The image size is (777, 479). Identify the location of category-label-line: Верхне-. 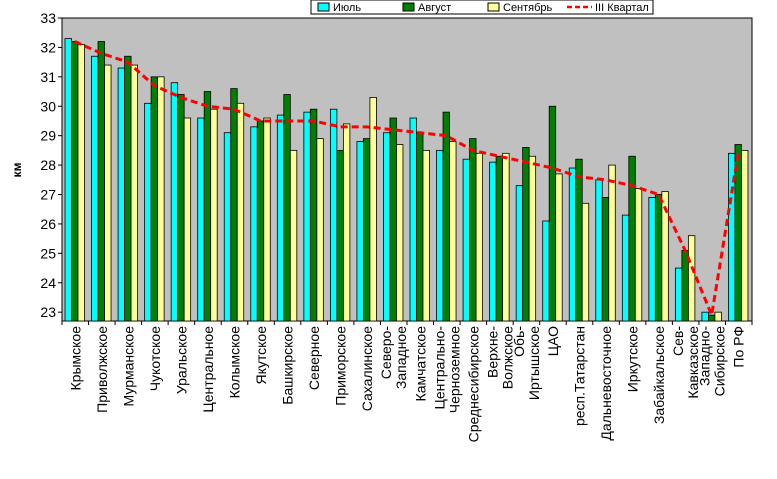
(492, 352).